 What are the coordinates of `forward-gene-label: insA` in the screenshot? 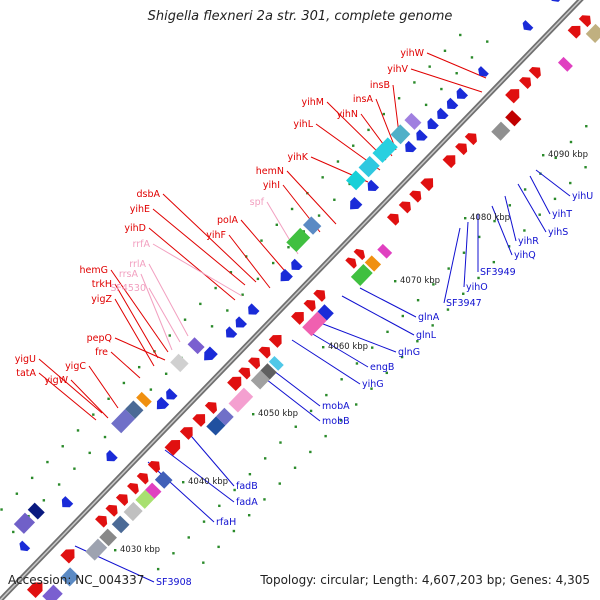 It's located at (363, 99).